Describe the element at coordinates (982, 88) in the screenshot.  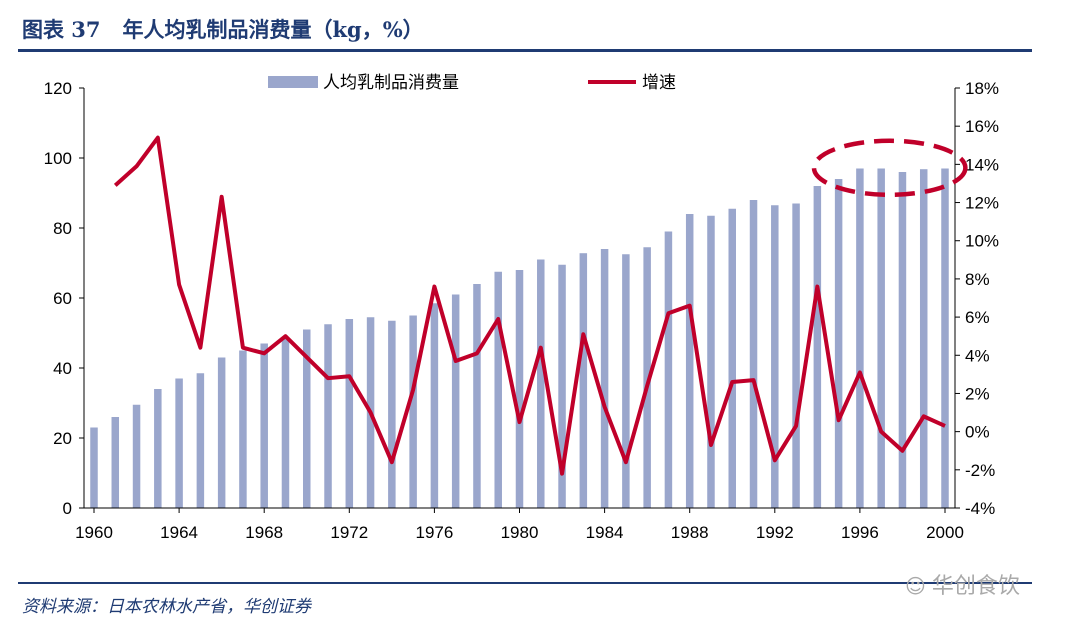
I see `y-right-tick-label: 18%` at that location.